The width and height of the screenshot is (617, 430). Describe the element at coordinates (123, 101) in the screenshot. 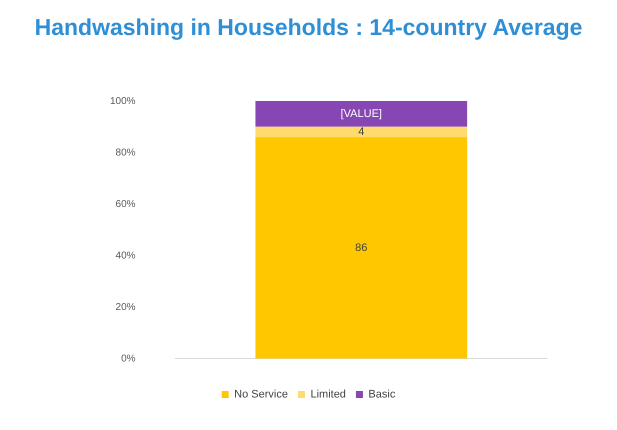

I see `y-tick-label: 100%` at that location.